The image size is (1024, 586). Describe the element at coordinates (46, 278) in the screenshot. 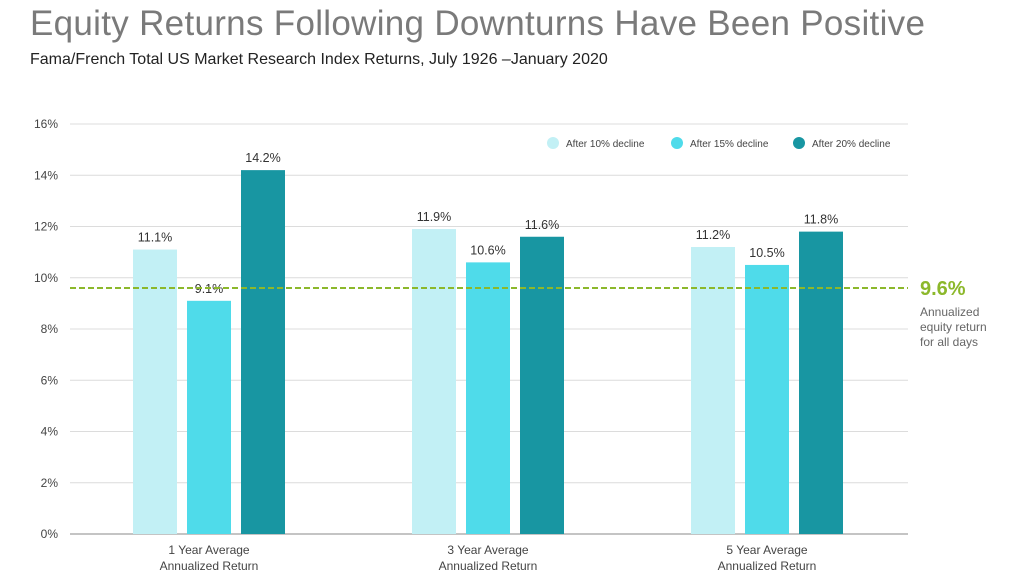

I see `y-tick-label: 10%` at that location.